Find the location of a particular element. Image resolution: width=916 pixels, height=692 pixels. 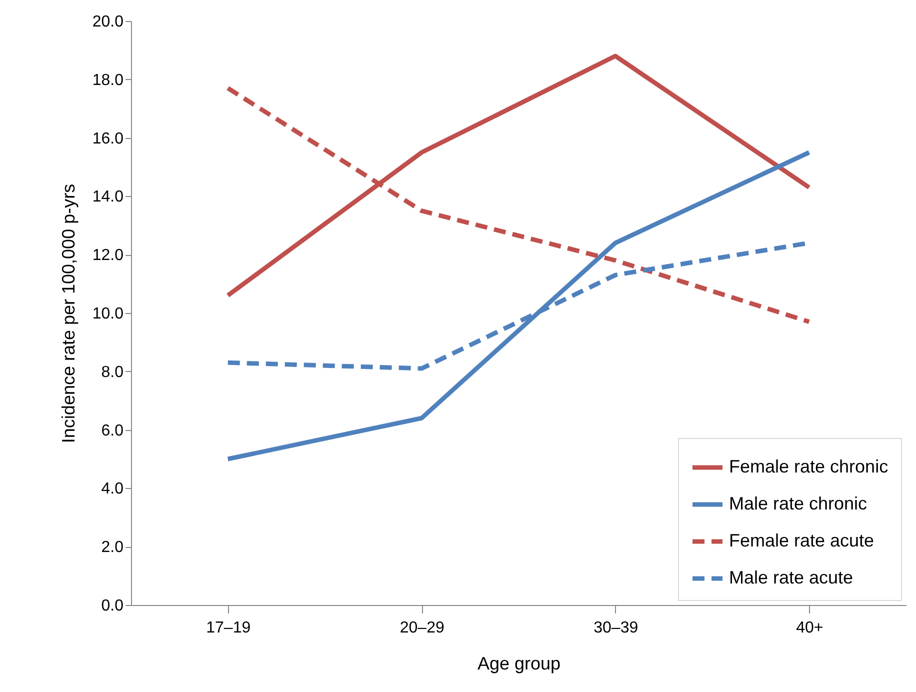

y-tick-label: 12.0 is located at coordinates (108, 255).